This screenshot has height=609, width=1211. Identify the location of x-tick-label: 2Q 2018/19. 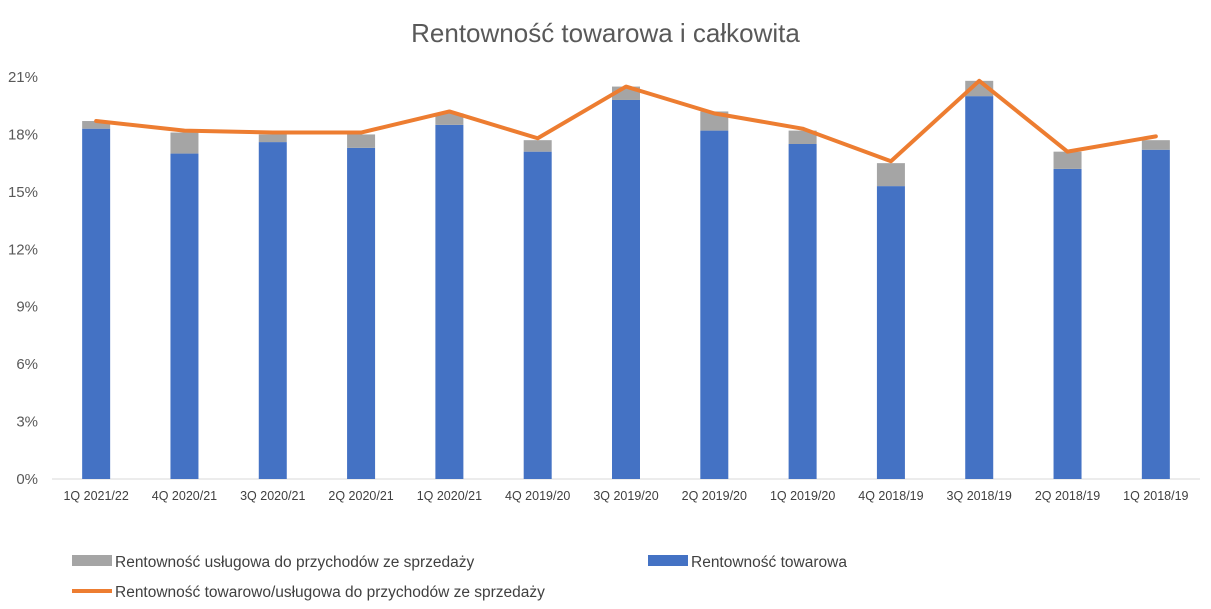
(1067, 496).